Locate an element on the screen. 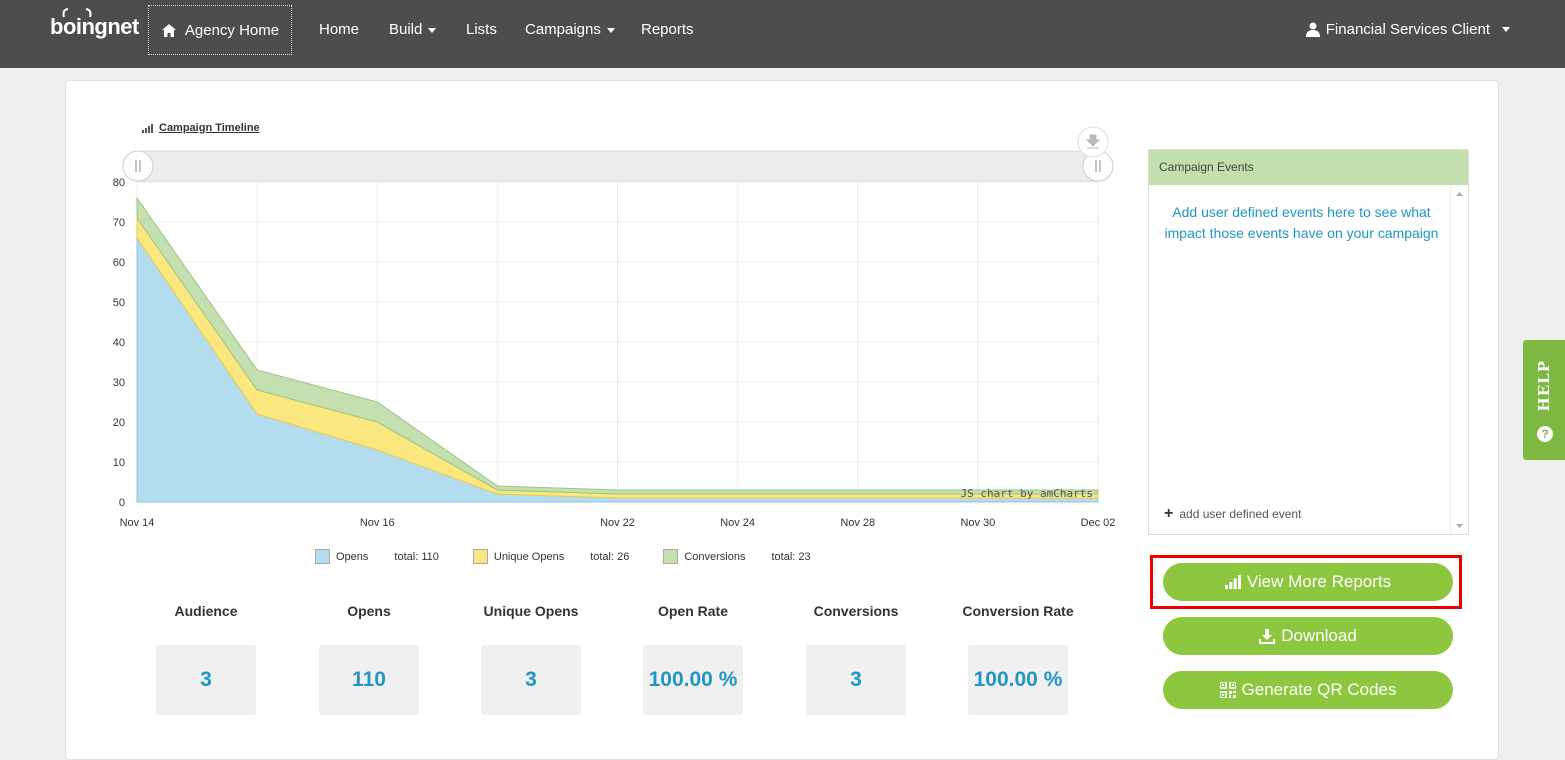 Image resolution: width=1565 pixels, height=760 pixels. y-tick-label: 30 is located at coordinates (119, 383).